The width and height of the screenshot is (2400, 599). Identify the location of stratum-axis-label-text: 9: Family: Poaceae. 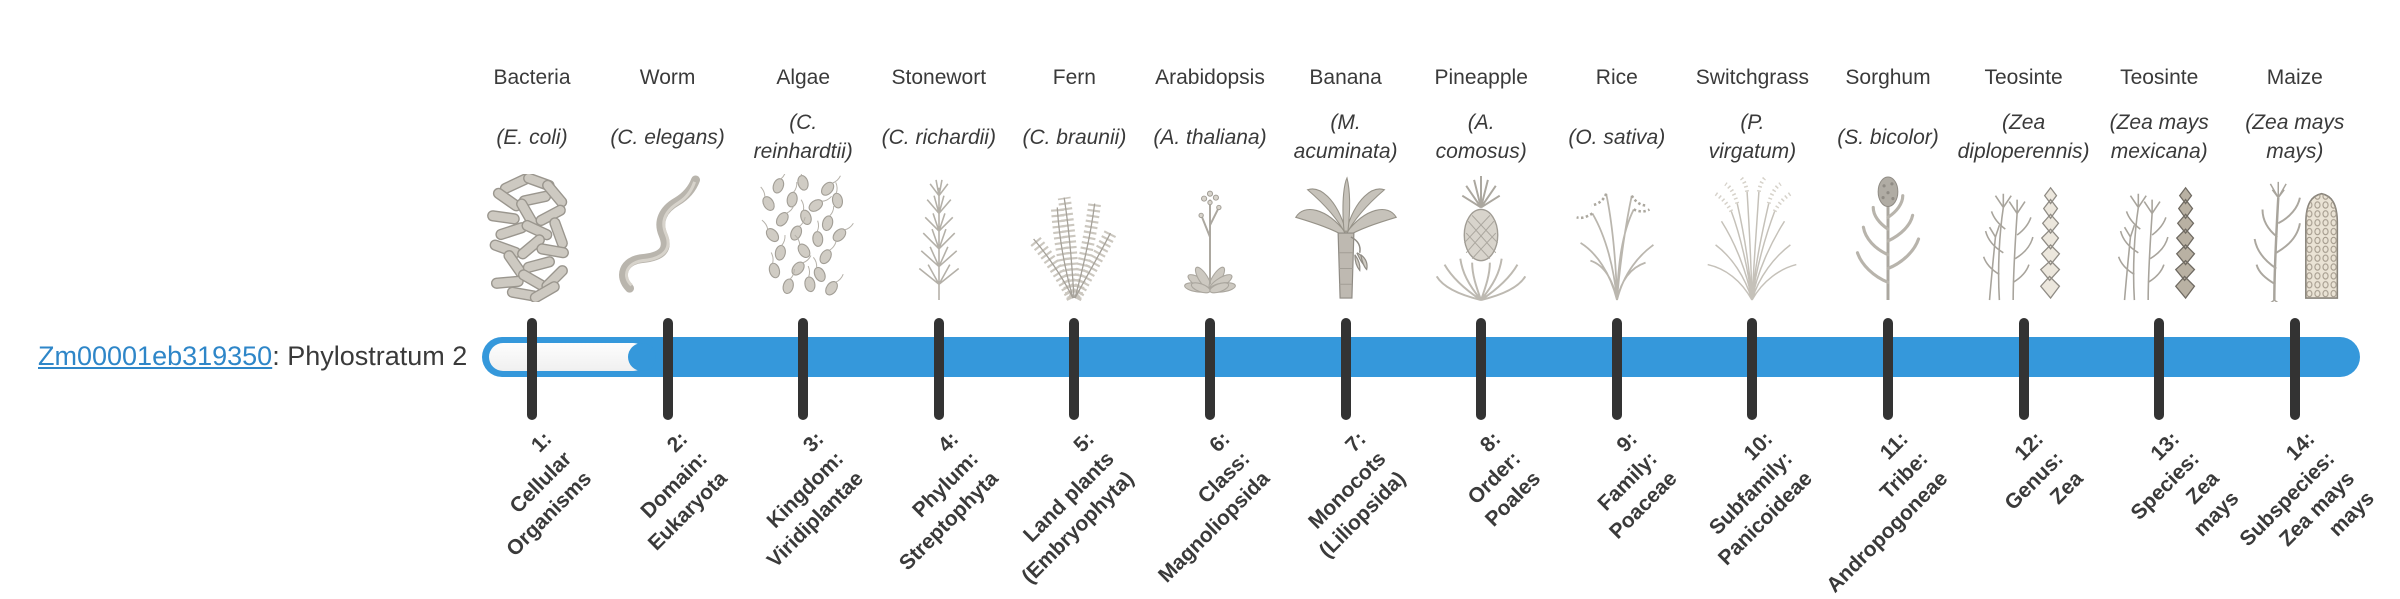
(1637, 485).